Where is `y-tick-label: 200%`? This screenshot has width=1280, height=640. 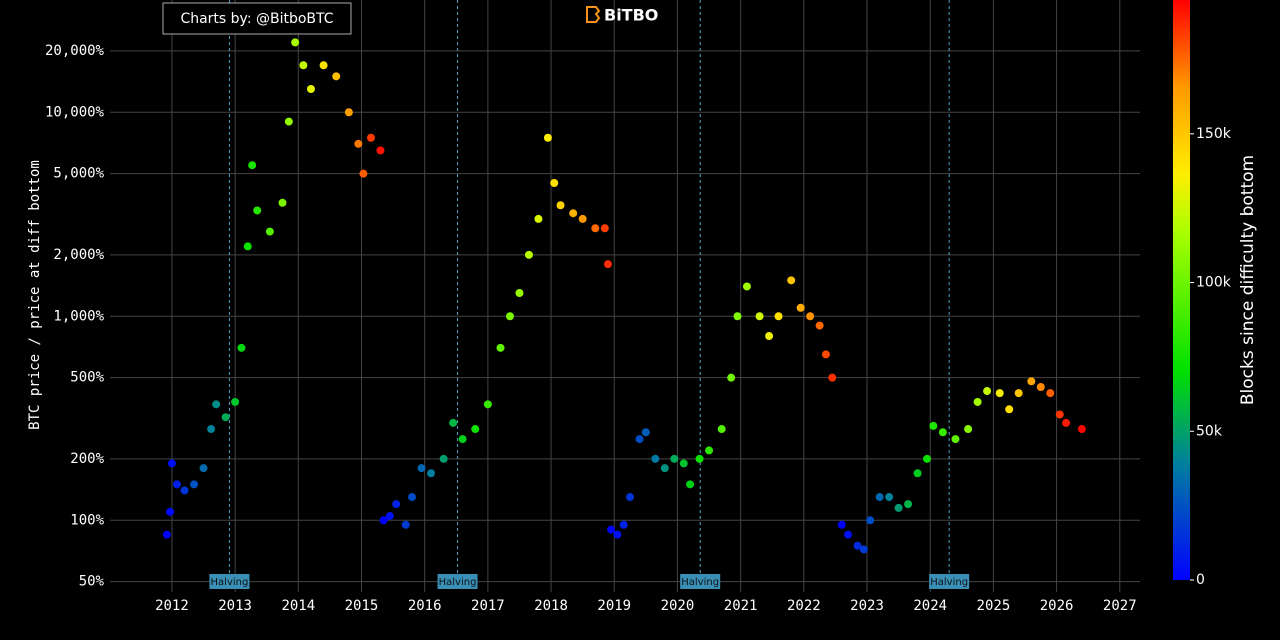
y-tick-label: 200% is located at coordinates (87, 459).